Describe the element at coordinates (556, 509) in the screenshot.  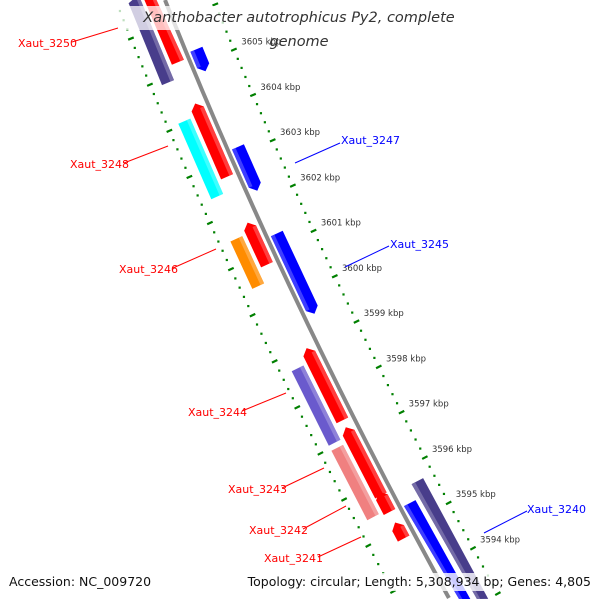
I see `gene-label: Xaut_3240` at that location.